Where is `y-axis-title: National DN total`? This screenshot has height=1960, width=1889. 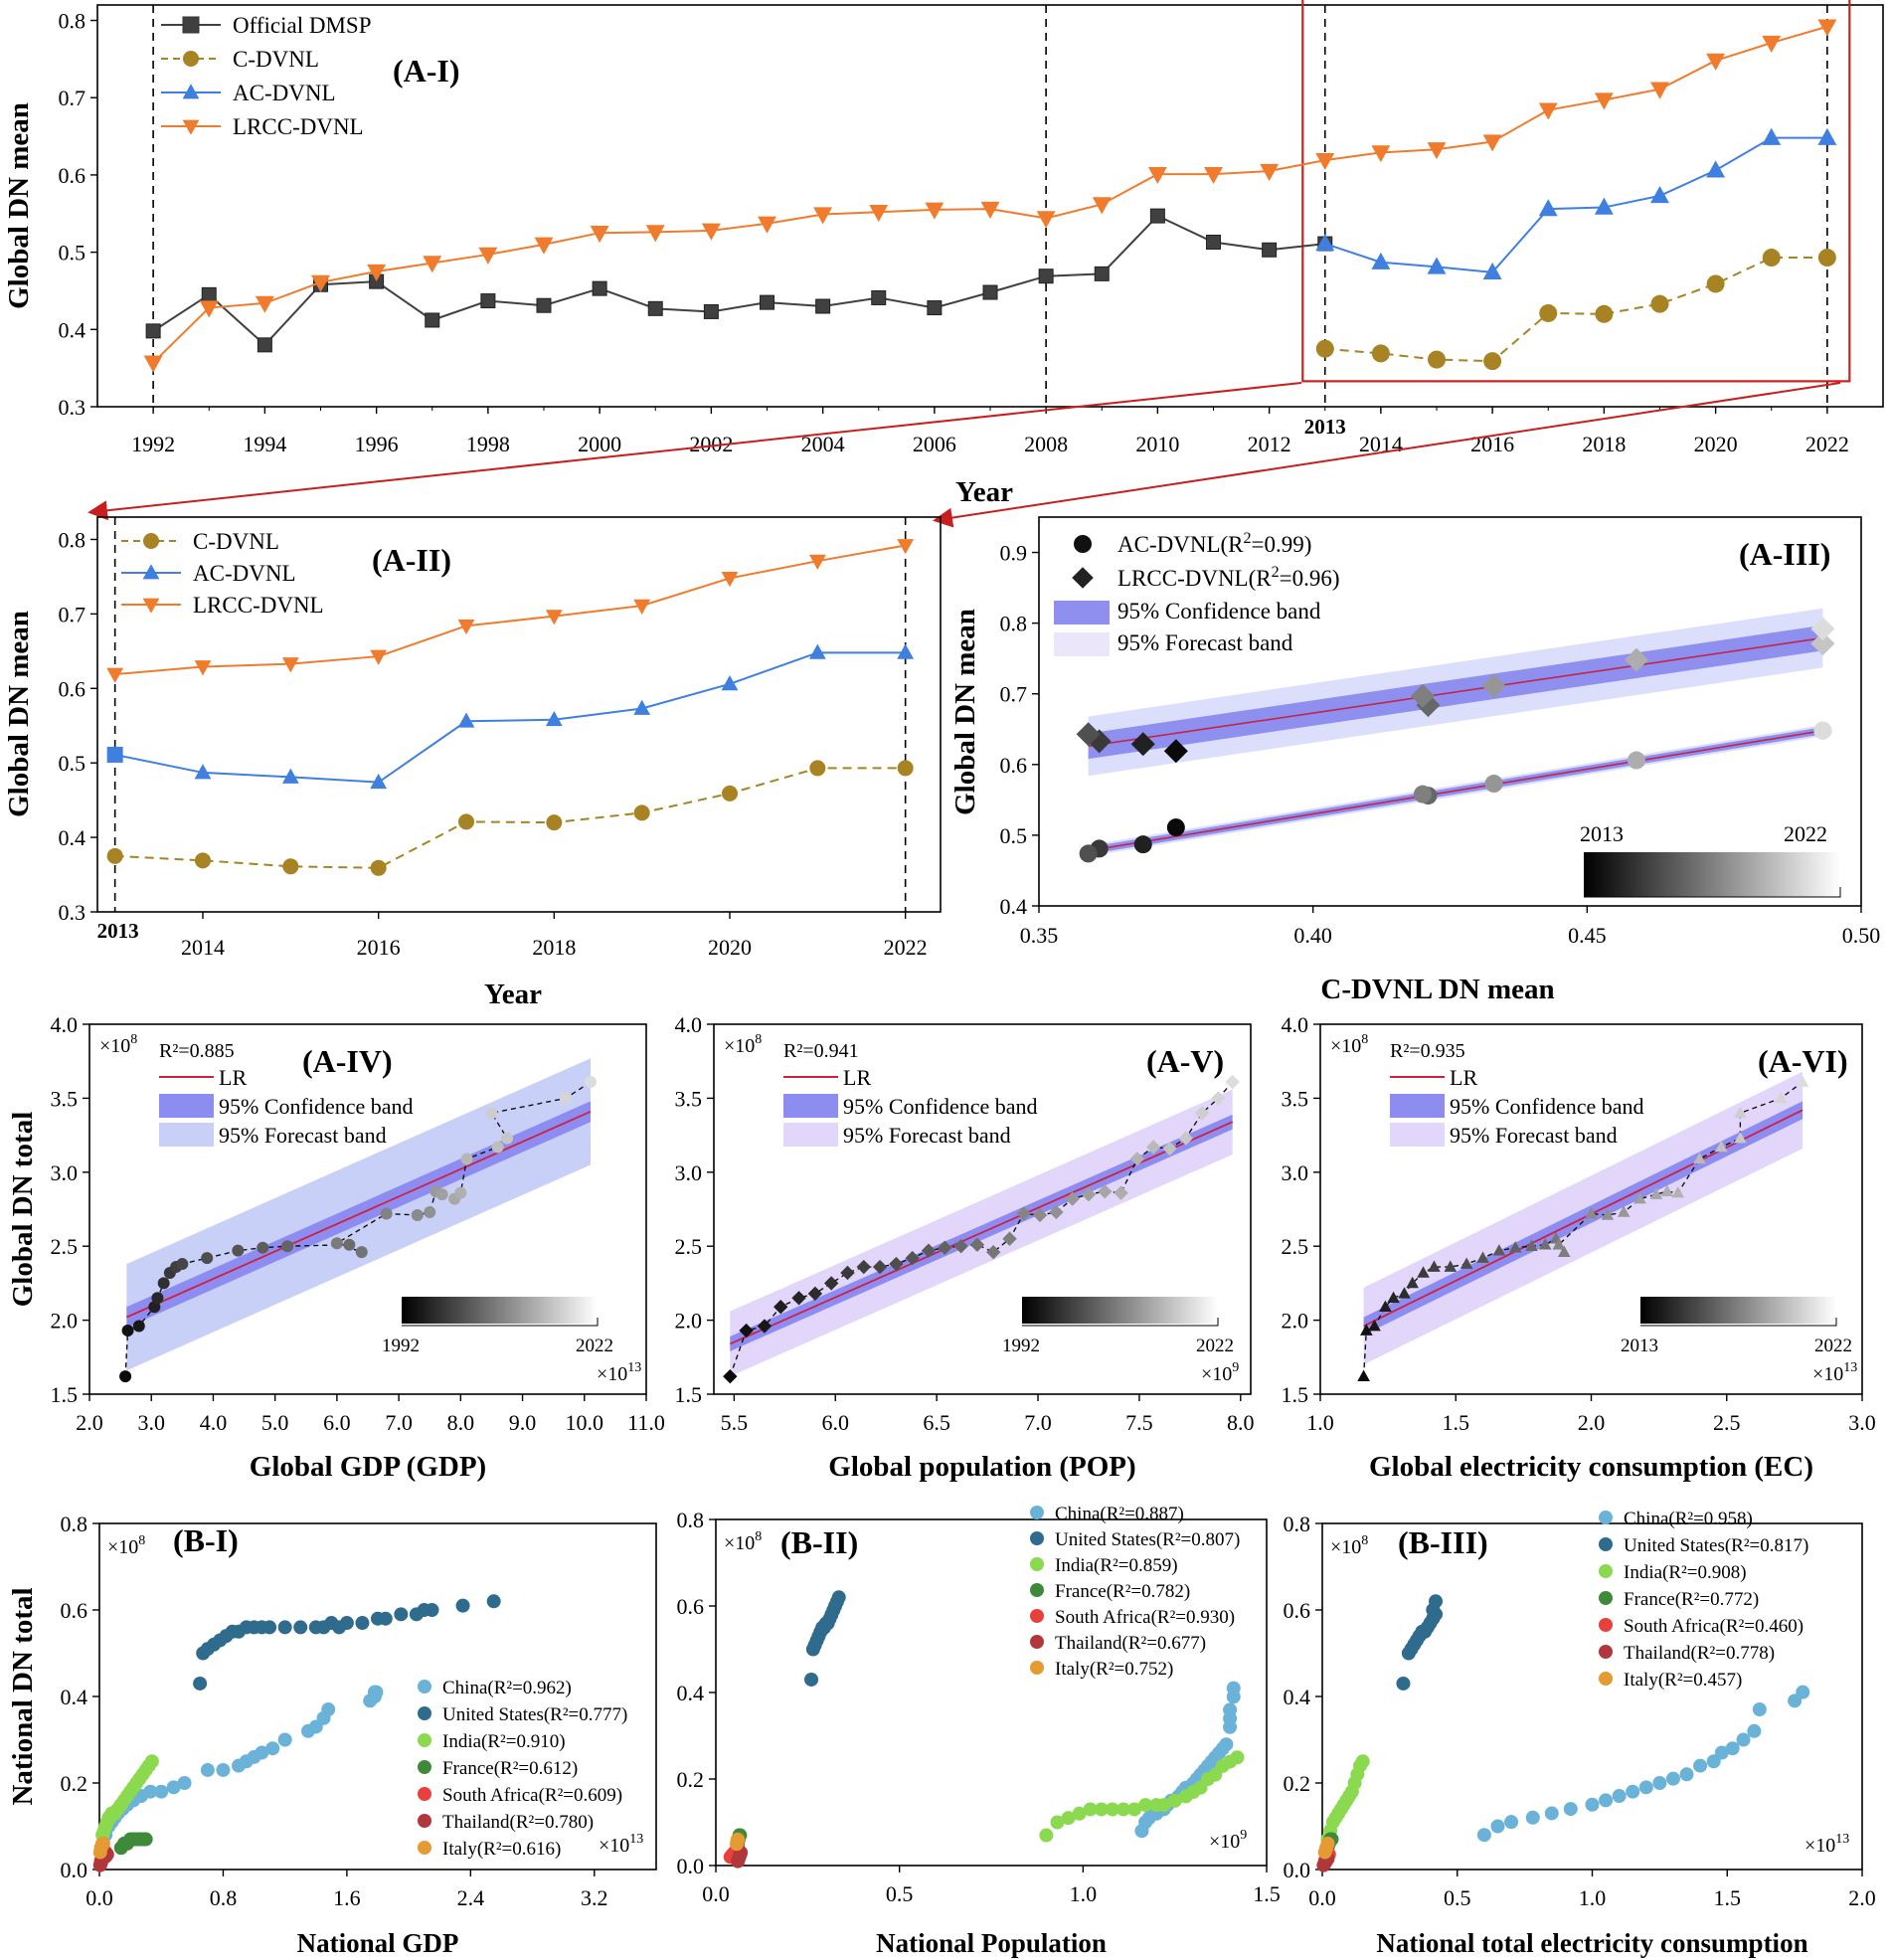 y-axis-title: National DN total is located at coordinates (23, 1696).